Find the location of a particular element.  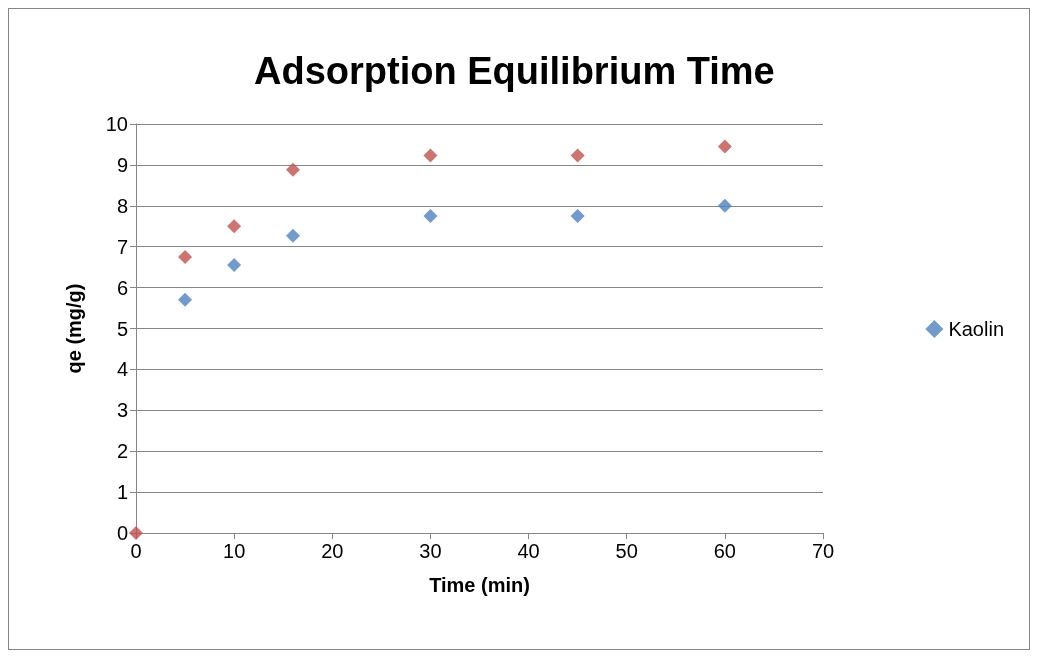

x-tick-label: 40 is located at coordinates (528, 551).